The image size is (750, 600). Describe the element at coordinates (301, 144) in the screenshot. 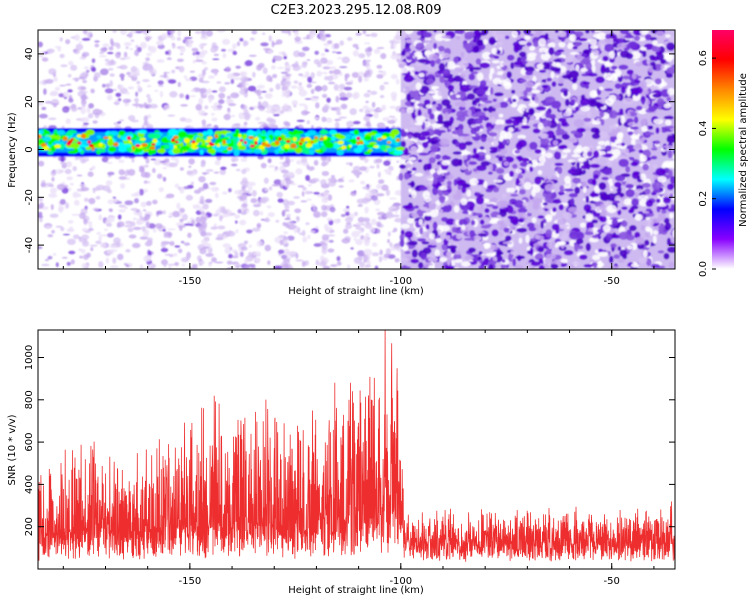

I see `ridge-max` at that location.